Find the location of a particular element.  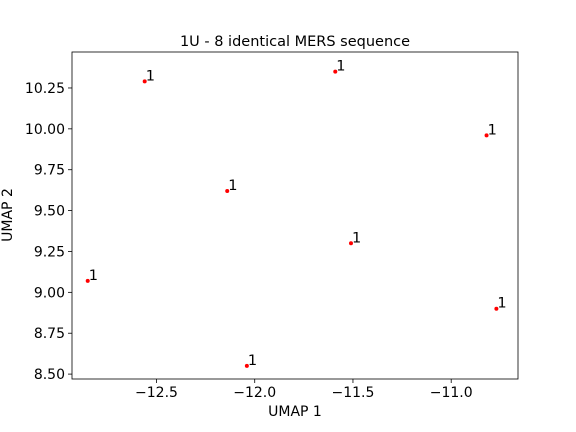

y-tick-label: 9.50 is located at coordinates (49, 212).